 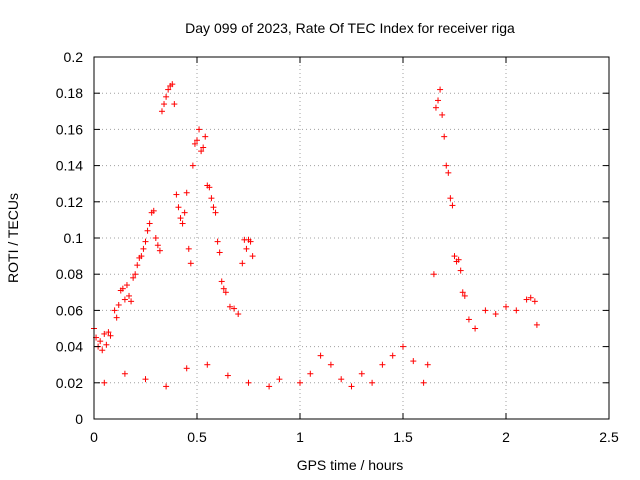 What do you see at coordinates (197, 437) in the screenshot?
I see `x-tick-label: 0.5` at bounding box center [197, 437].